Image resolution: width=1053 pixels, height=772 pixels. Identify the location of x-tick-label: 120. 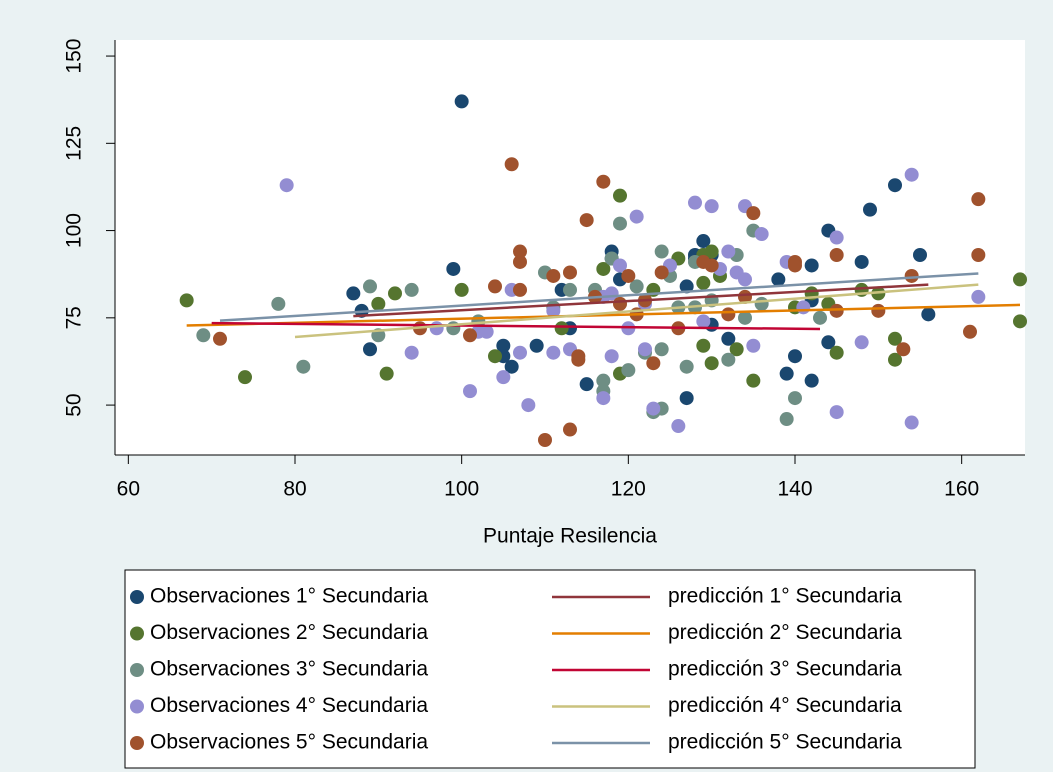
(628, 489).